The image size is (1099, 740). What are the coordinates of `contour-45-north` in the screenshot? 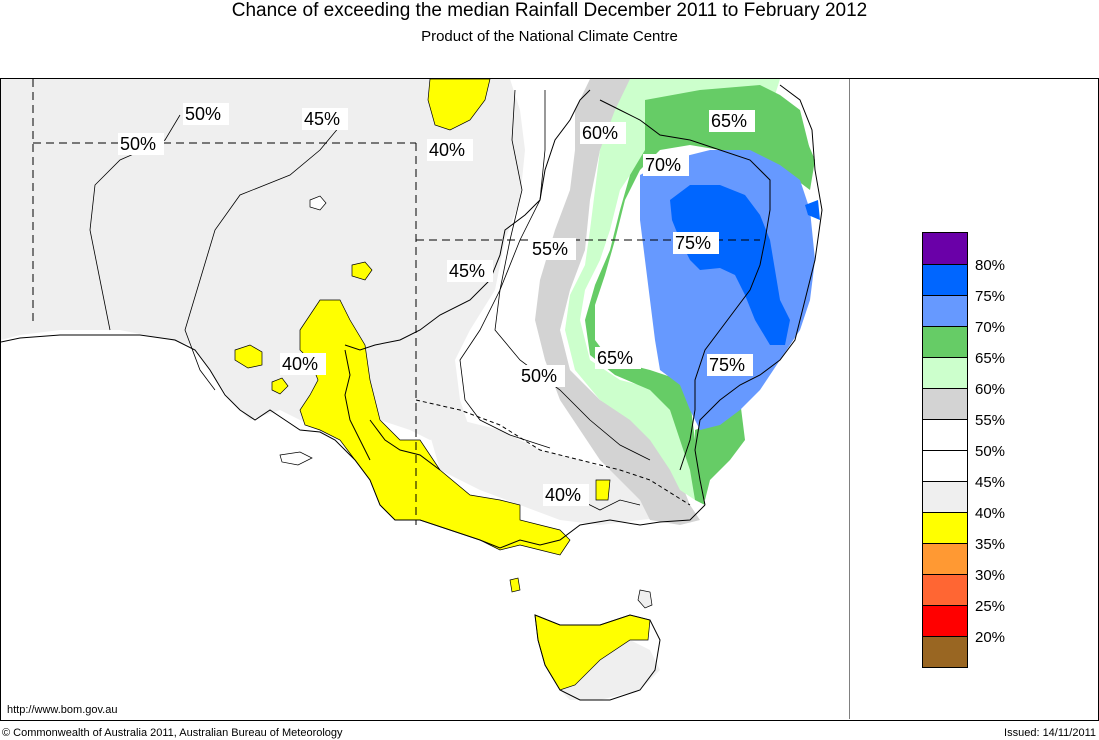 It's located at (265, 255).